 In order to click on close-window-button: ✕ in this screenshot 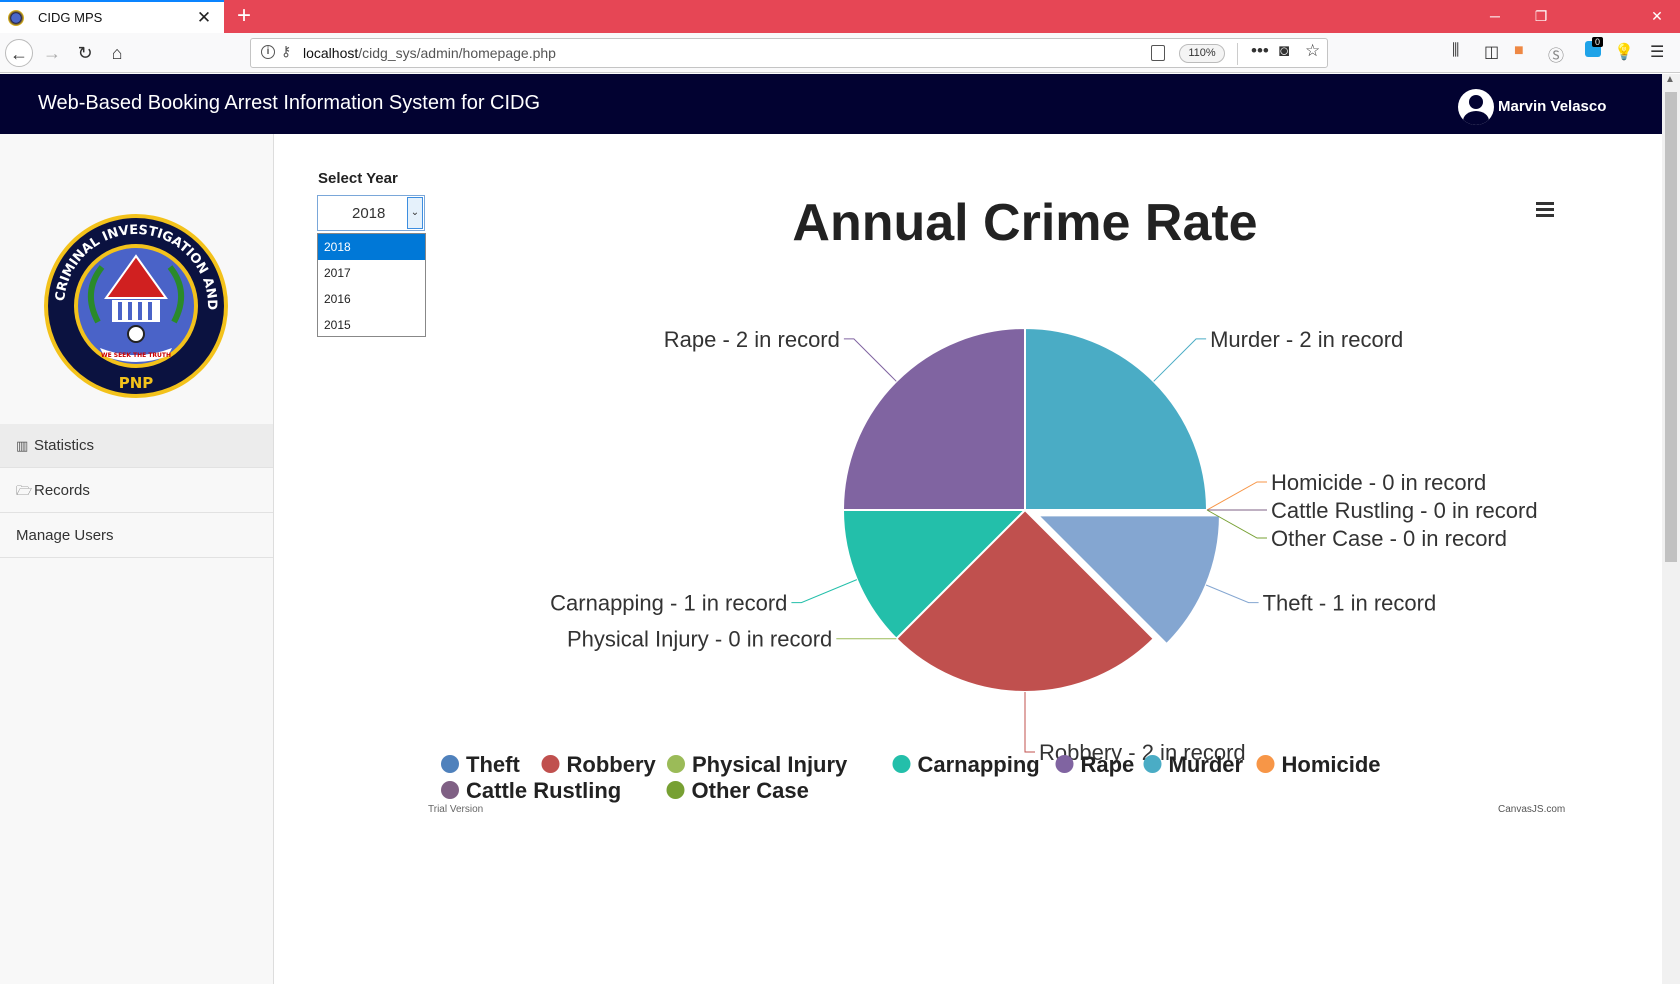, I will do `click(1657, 16)`.